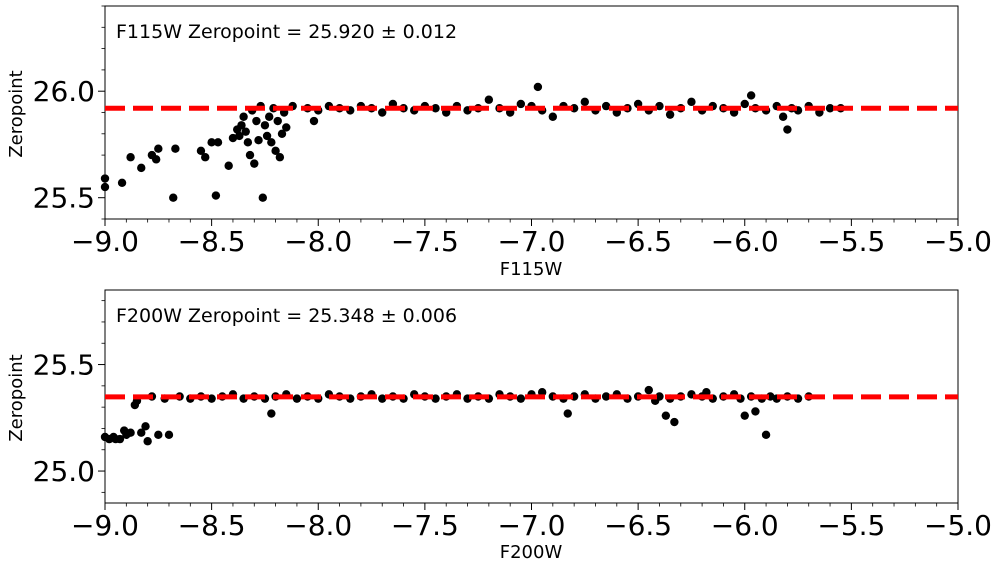 This screenshot has width=1000, height=568. Describe the element at coordinates (286, 316) in the screenshot. I see `zeropoint-annotation: F200W Zeropoint = 25.348 ± 0.006` at that location.